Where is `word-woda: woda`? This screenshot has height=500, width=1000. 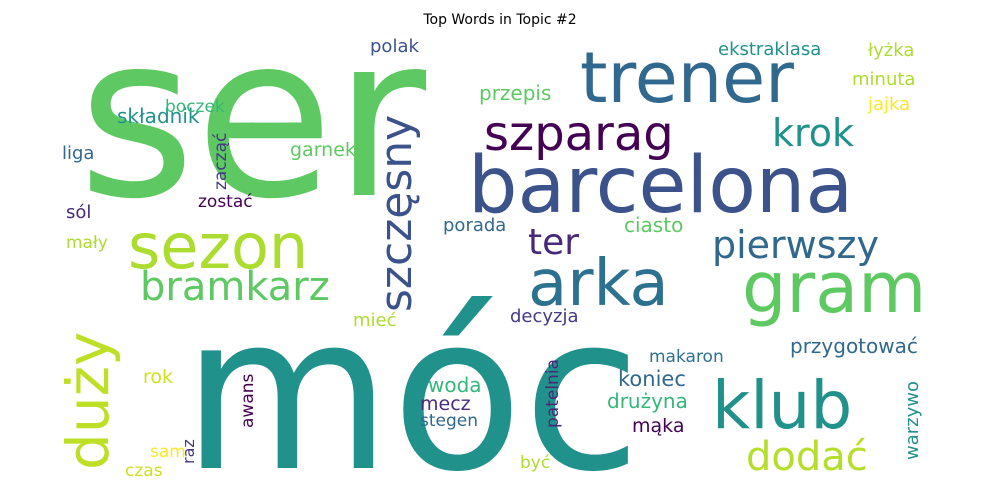 word-woda: woda is located at coordinates (455, 385).